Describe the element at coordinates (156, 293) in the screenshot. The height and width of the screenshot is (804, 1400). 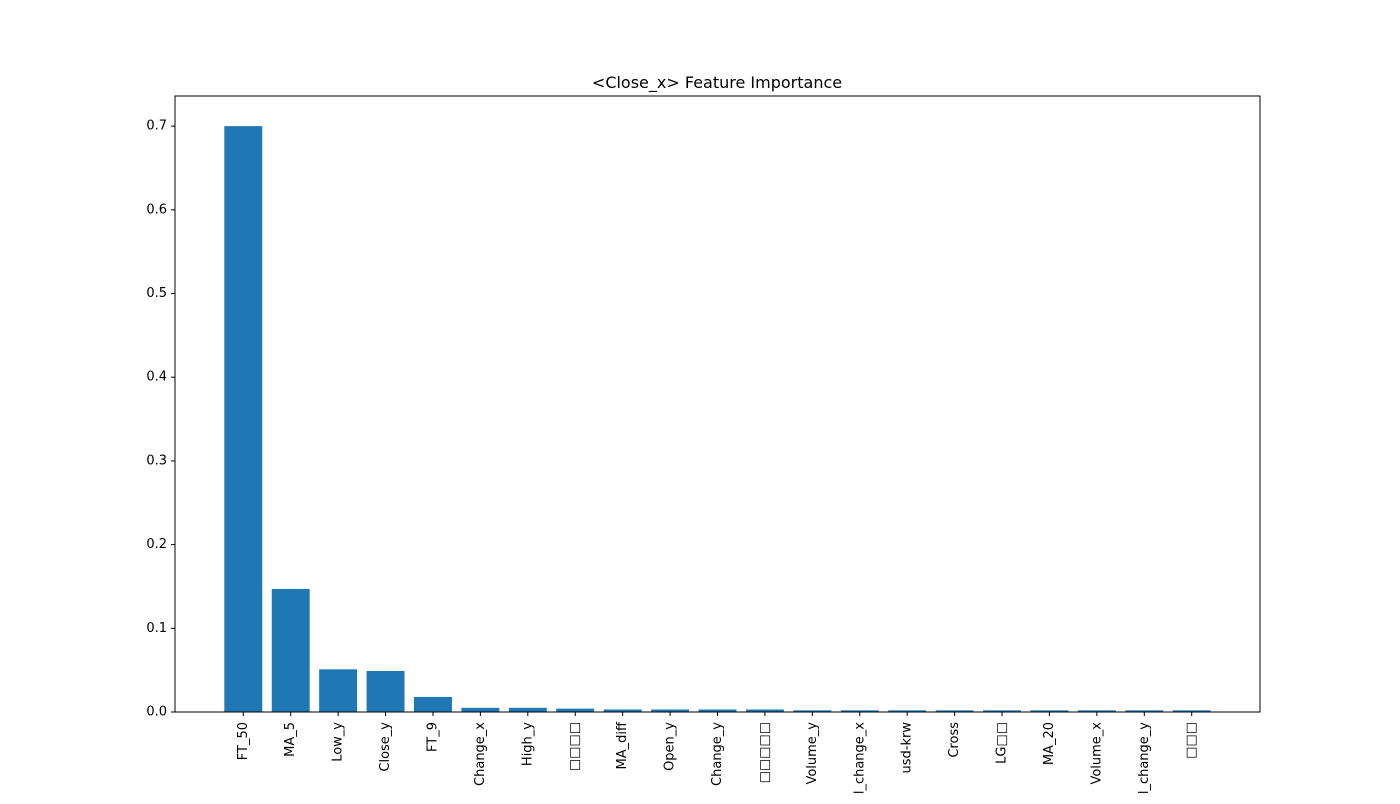
I see `y-tick-label: 0.5` at that location.